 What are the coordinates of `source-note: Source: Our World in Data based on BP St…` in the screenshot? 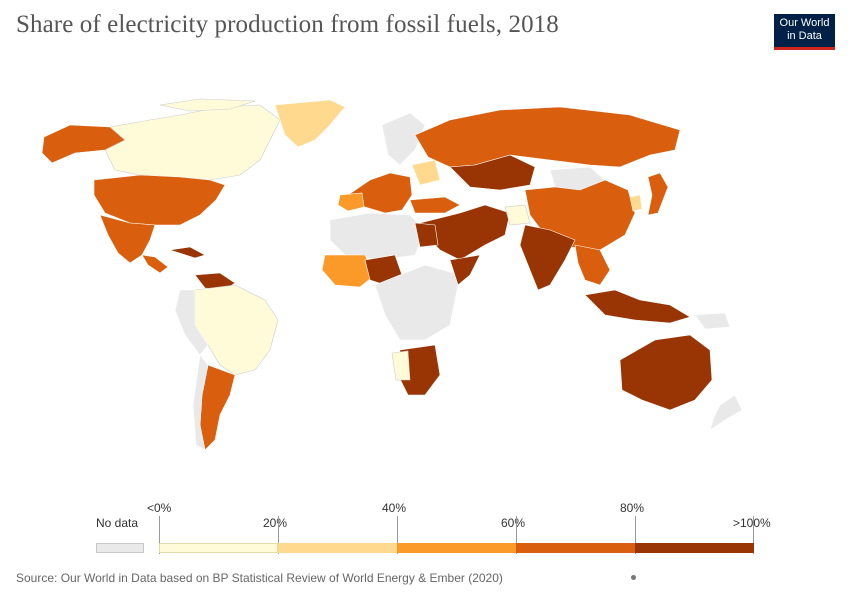 It's located at (259, 578).